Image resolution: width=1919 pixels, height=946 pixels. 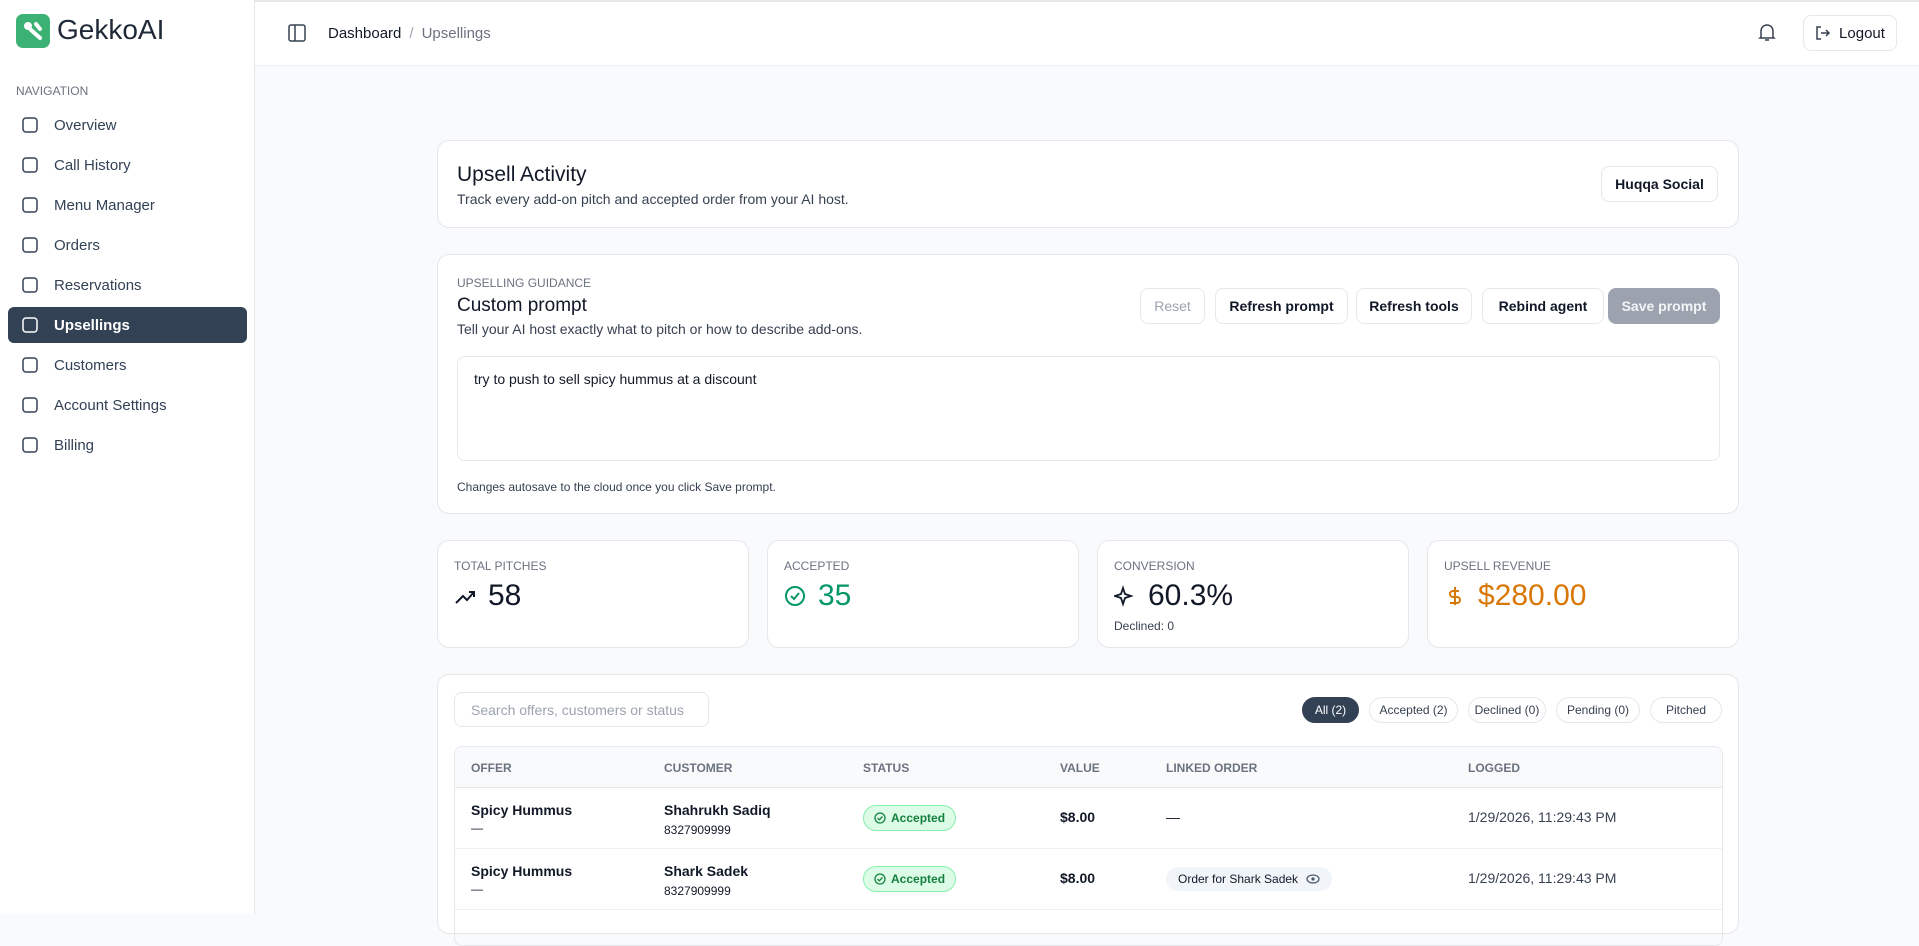 I want to click on search-placeholder: Search offers, customers or status, so click(x=577, y=710).